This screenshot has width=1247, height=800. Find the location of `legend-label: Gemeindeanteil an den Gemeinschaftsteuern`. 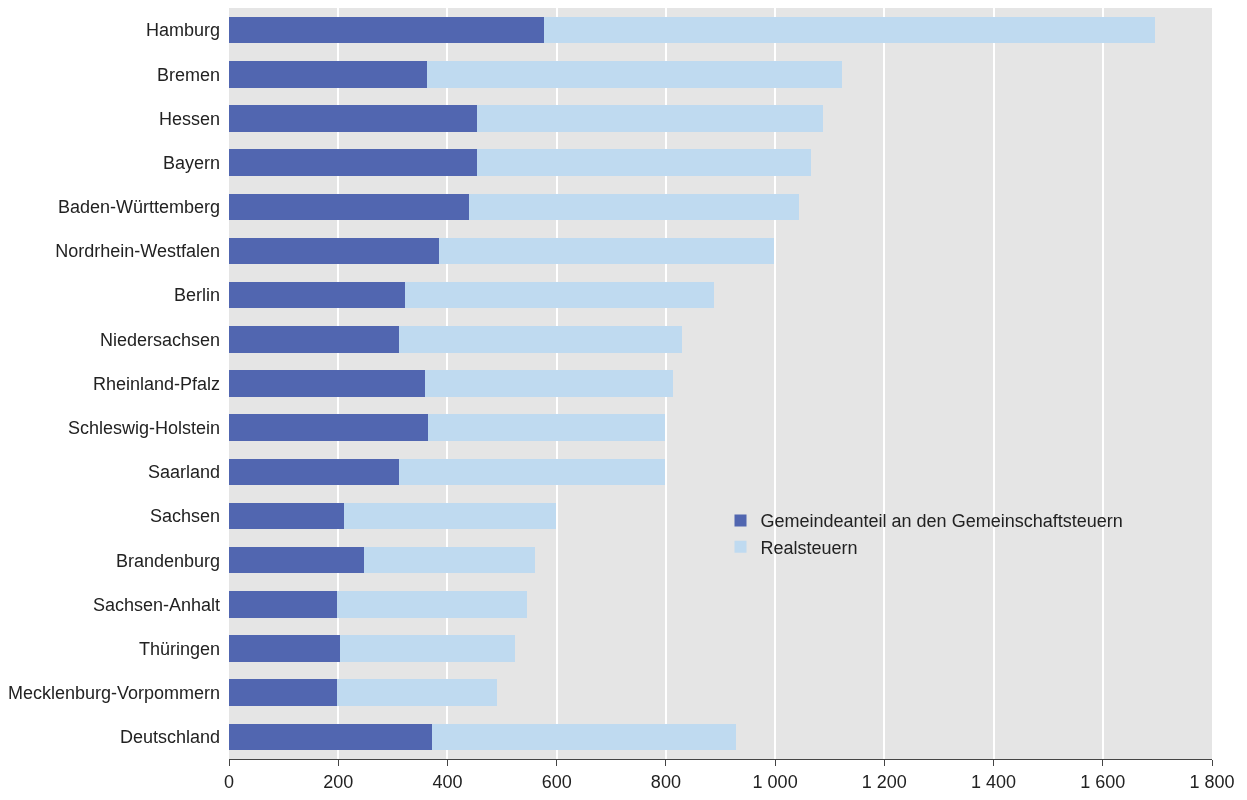

legend-label: Gemeindeanteil an den Gemeinschaftsteuern is located at coordinates (941, 521).